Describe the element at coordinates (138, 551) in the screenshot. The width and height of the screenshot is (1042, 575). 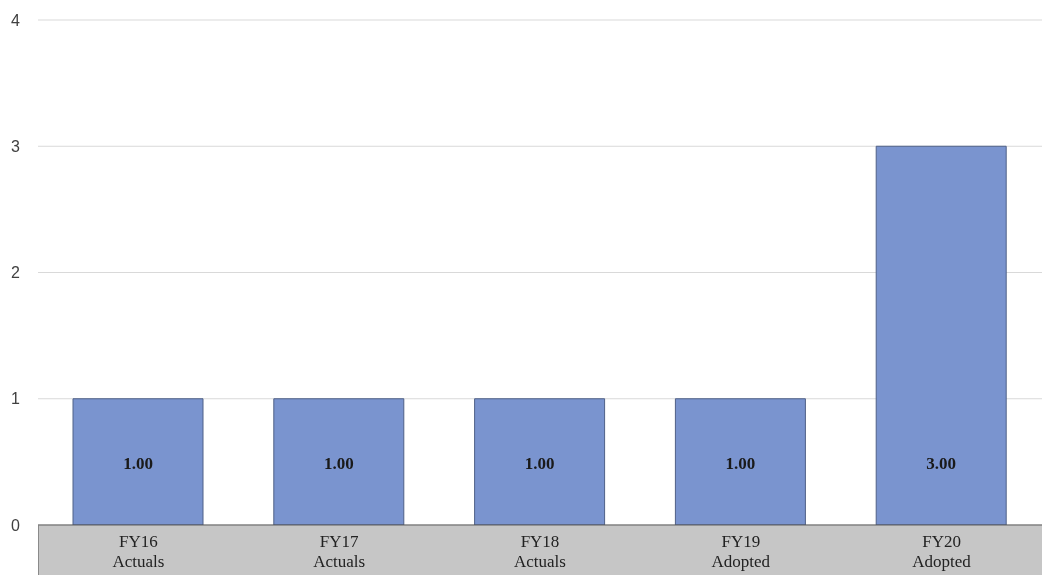
I see `x-tick-label: FY16 Actuals` at that location.